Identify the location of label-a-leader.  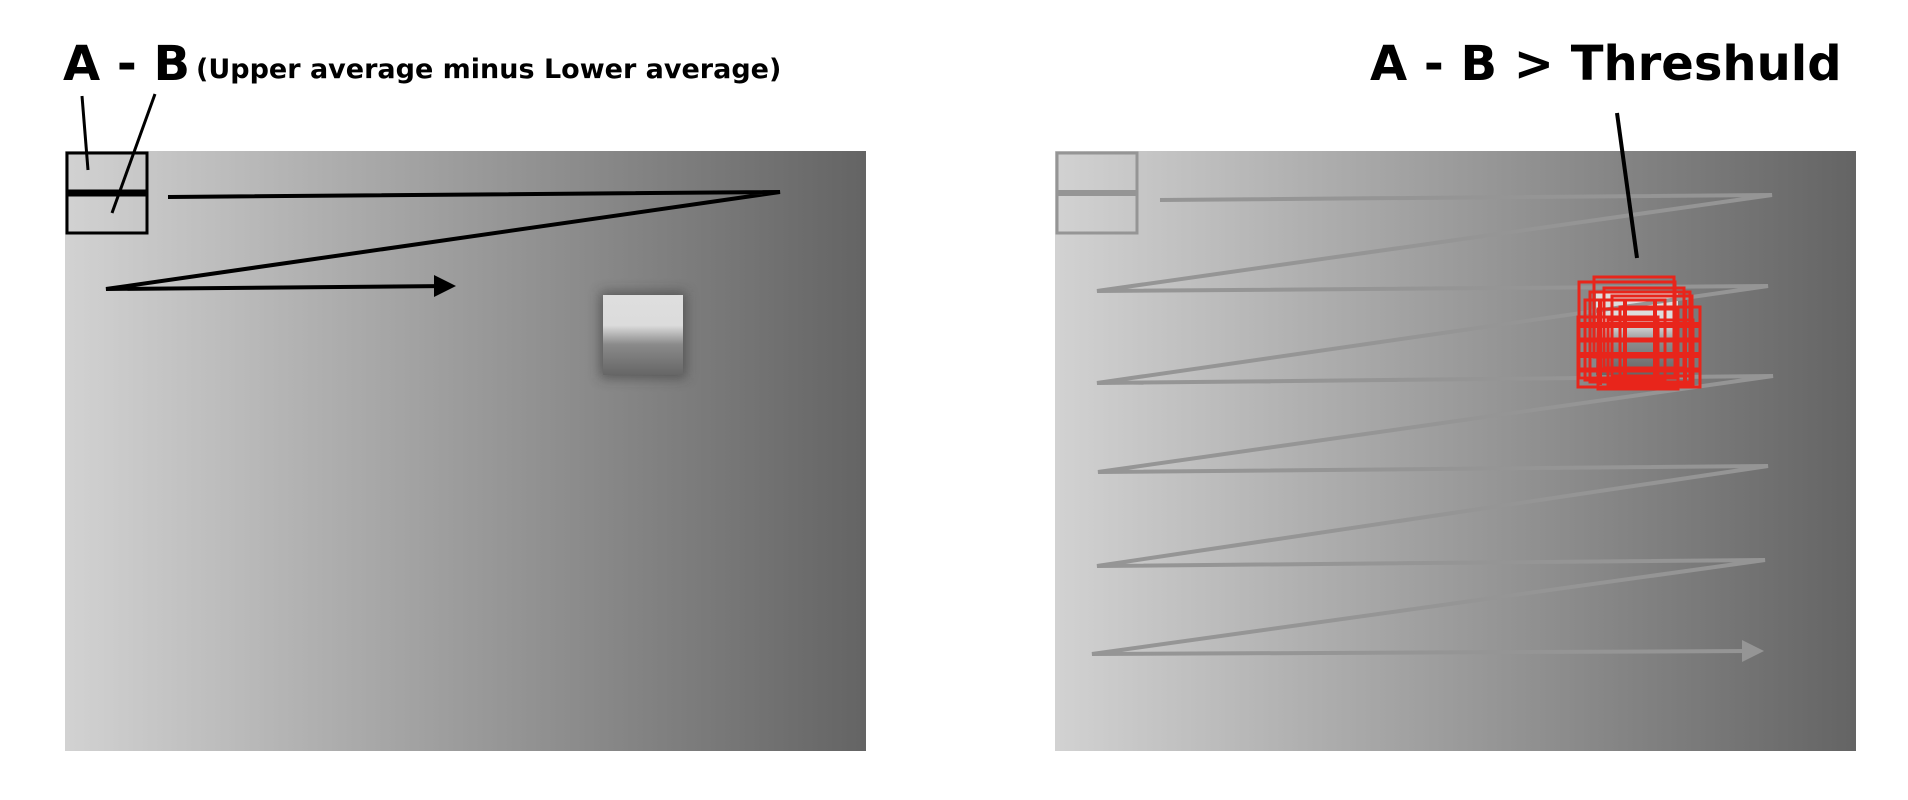
(85, 133).